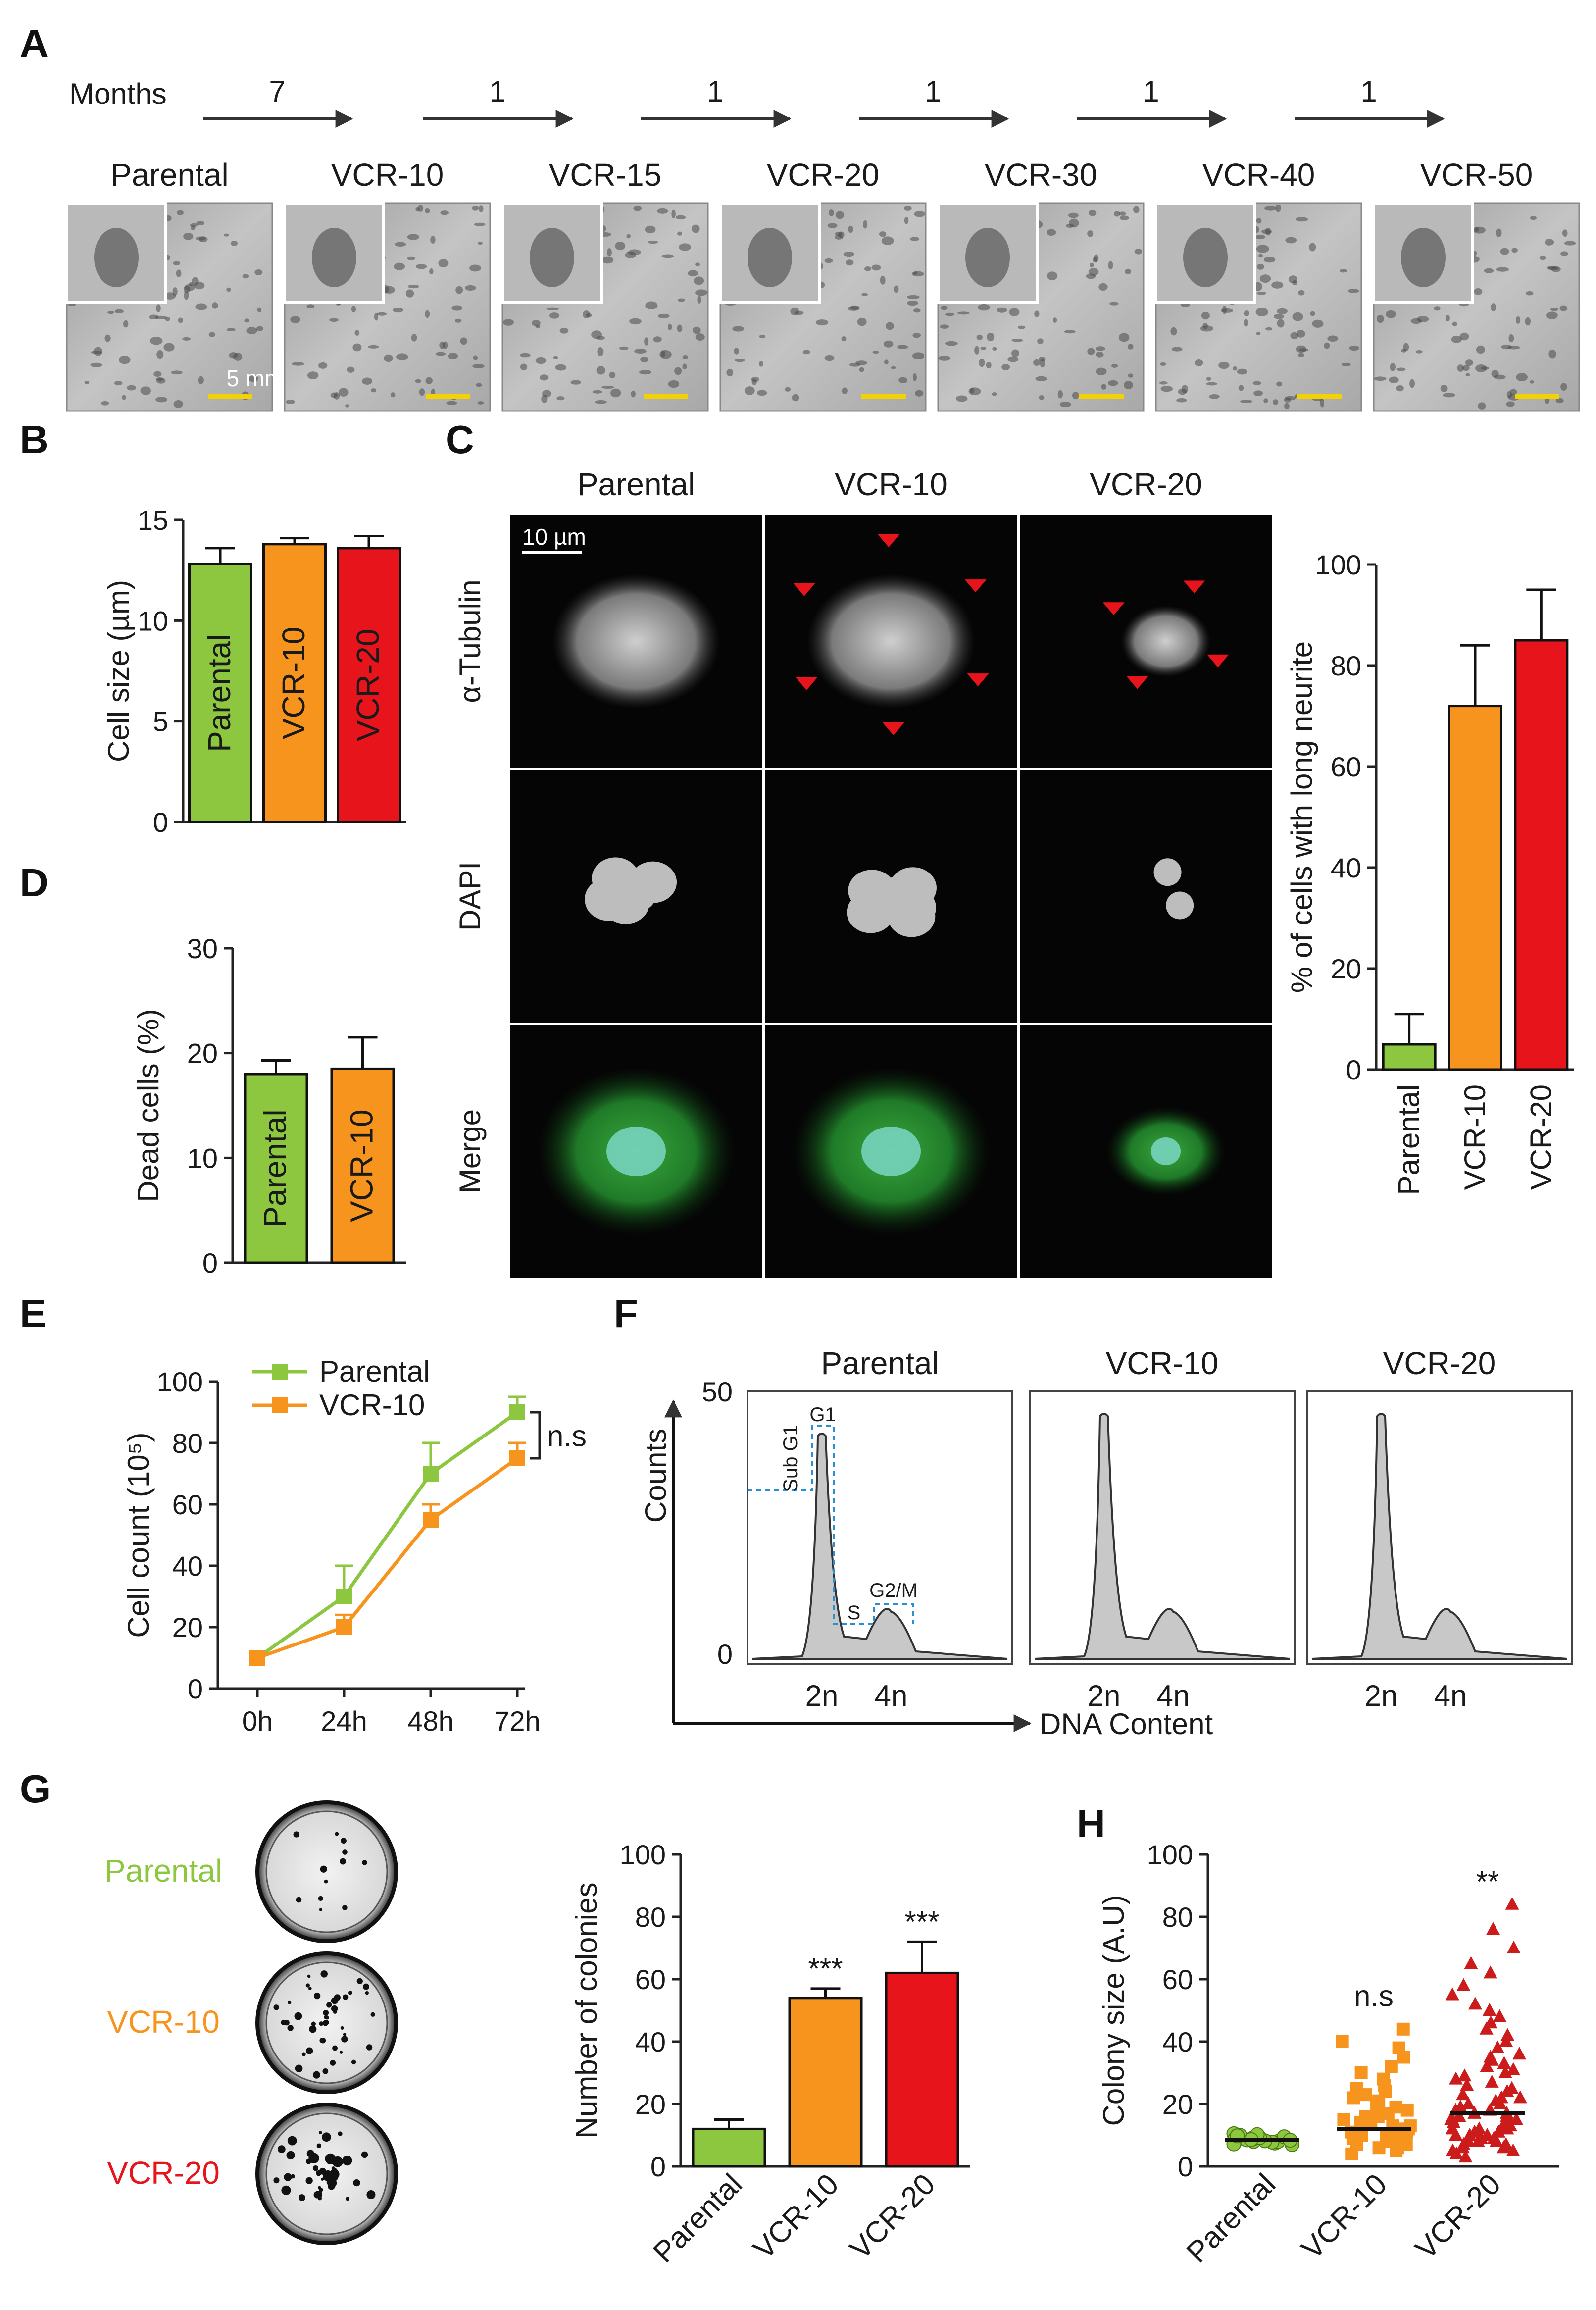 Image resolution: width=1596 pixels, height=2310 pixels. What do you see at coordinates (160, 823) in the screenshot?
I see `y-tick-label: 0` at bounding box center [160, 823].